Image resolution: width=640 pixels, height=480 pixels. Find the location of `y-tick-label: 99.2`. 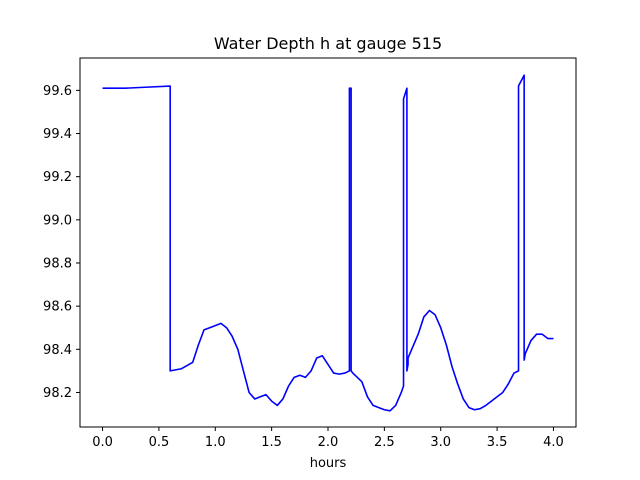

y-tick-label: 99.2 is located at coordinates (57, 177).